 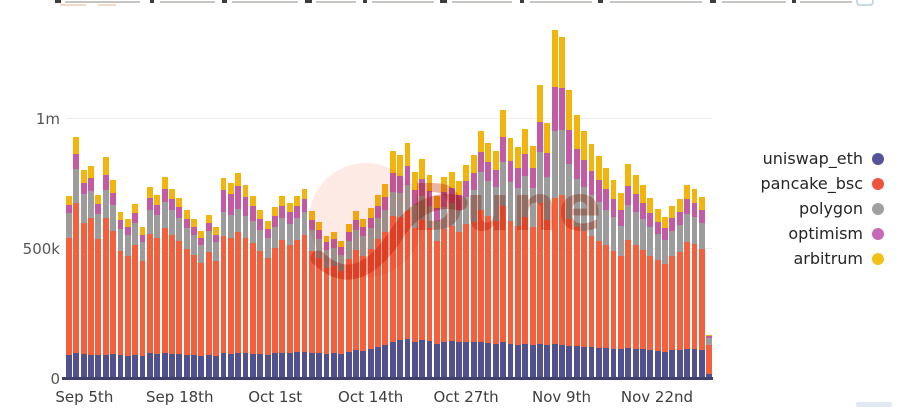 I want to click on bar-segment-uniswap_eth, so click(x=503, y=360).